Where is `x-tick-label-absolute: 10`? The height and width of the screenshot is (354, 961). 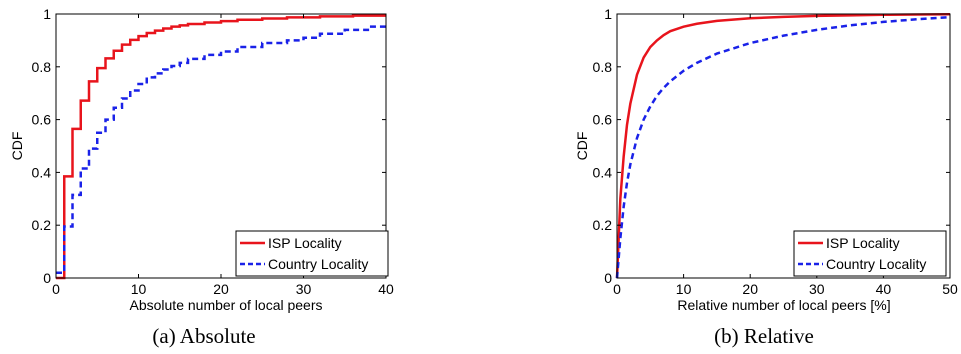
x-tick-label-absolute: 10 is located at coordinates (139, 289).